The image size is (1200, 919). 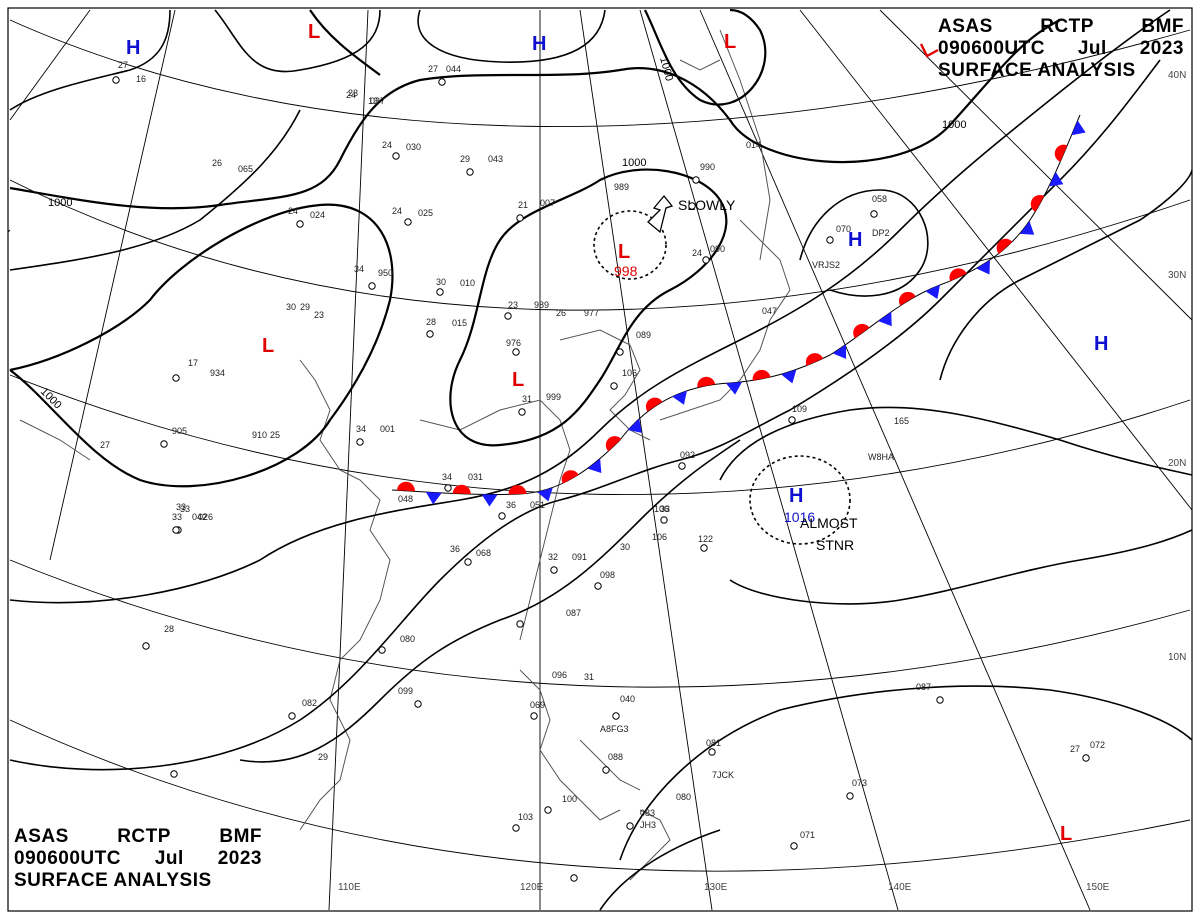 What do you see at coordinates (317, 215) in the screenshot?
I see `station-value: 024` at bounding box center [317, 215].